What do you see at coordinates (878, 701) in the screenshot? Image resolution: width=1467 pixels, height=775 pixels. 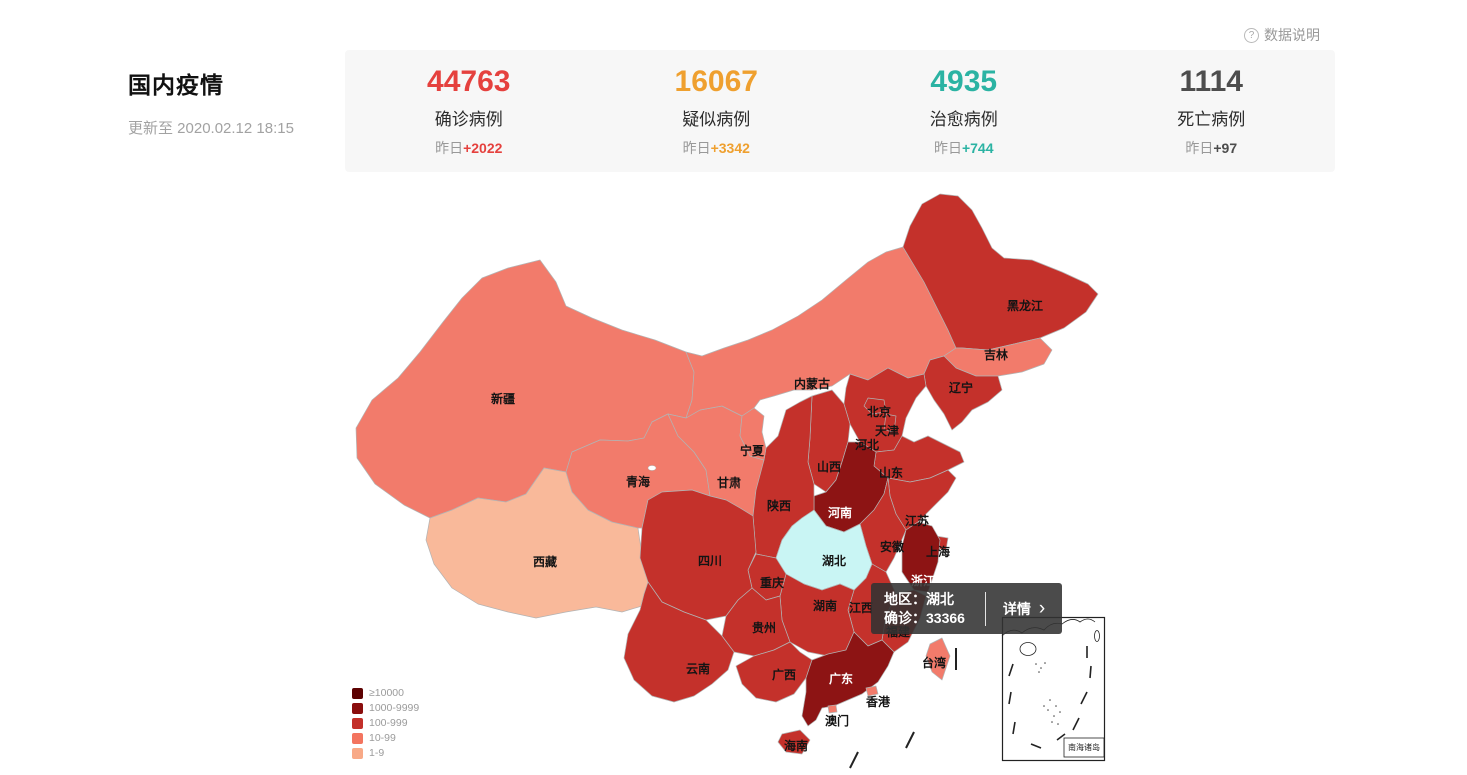 I see `province-label-hongkong: 香港` at bounding box center [878, 701].